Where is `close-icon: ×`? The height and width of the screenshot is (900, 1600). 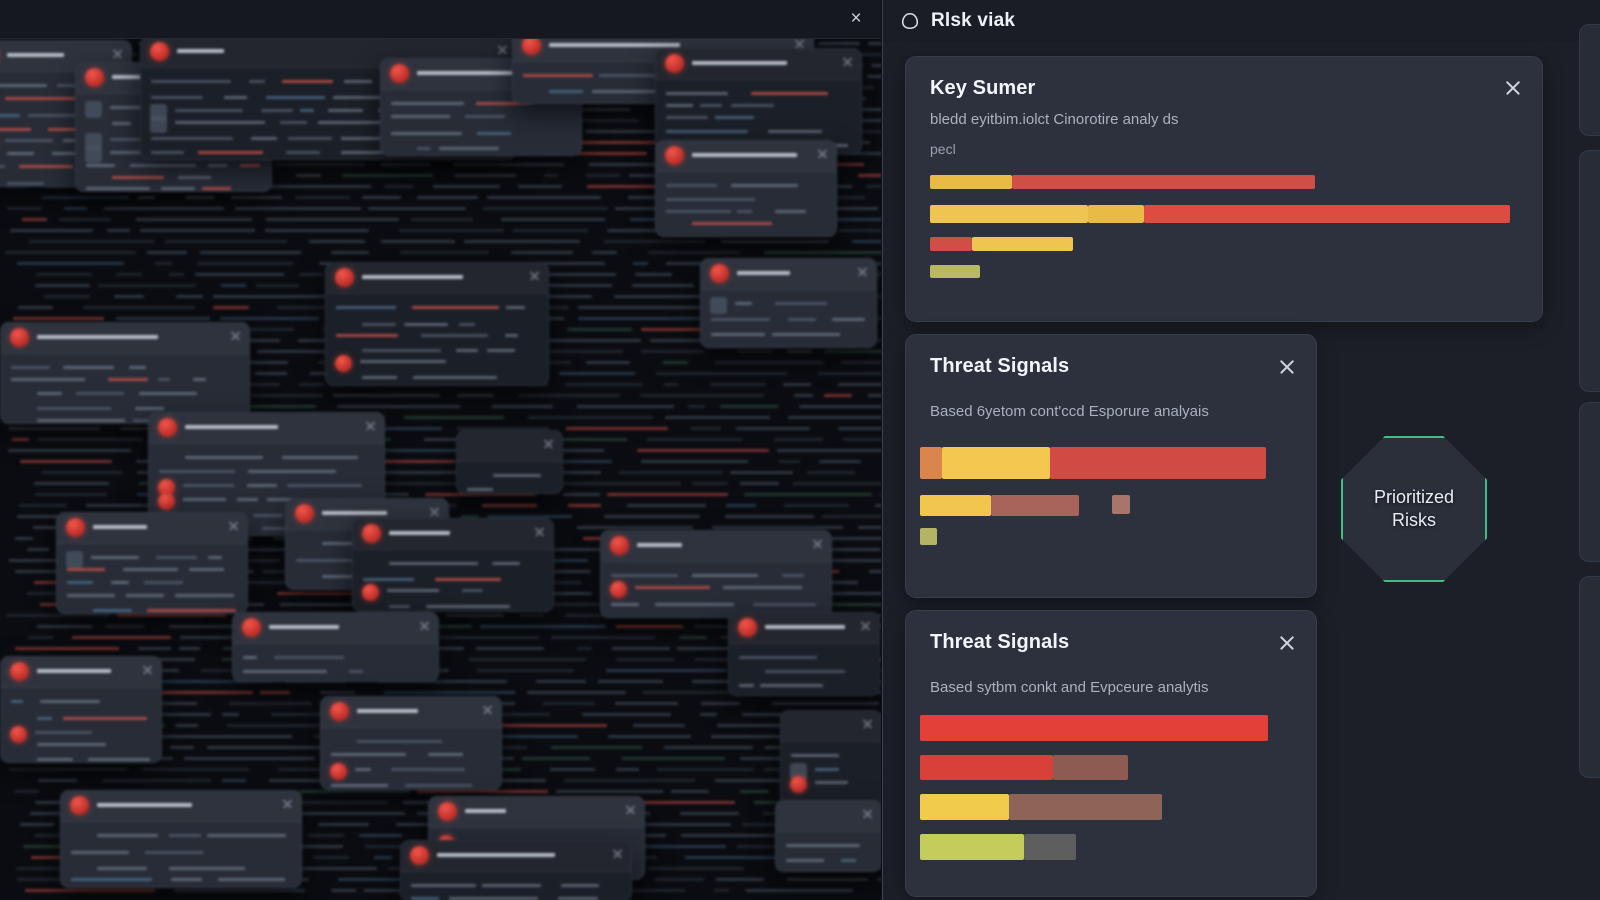 close-icon: × is located at coordinates (856, 18).